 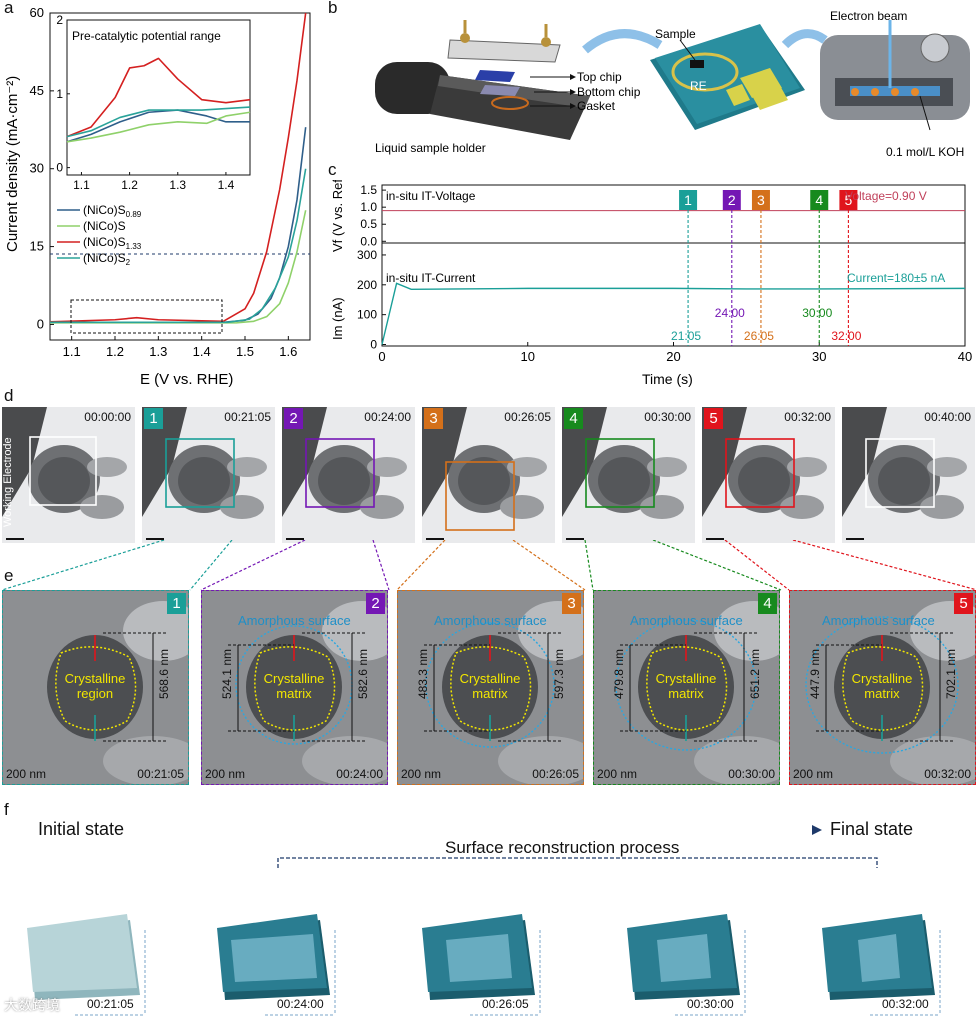 What do you see at coordinates (510, 103) in the screenshot?
I see `gasket` at bounding box center [510, 103].